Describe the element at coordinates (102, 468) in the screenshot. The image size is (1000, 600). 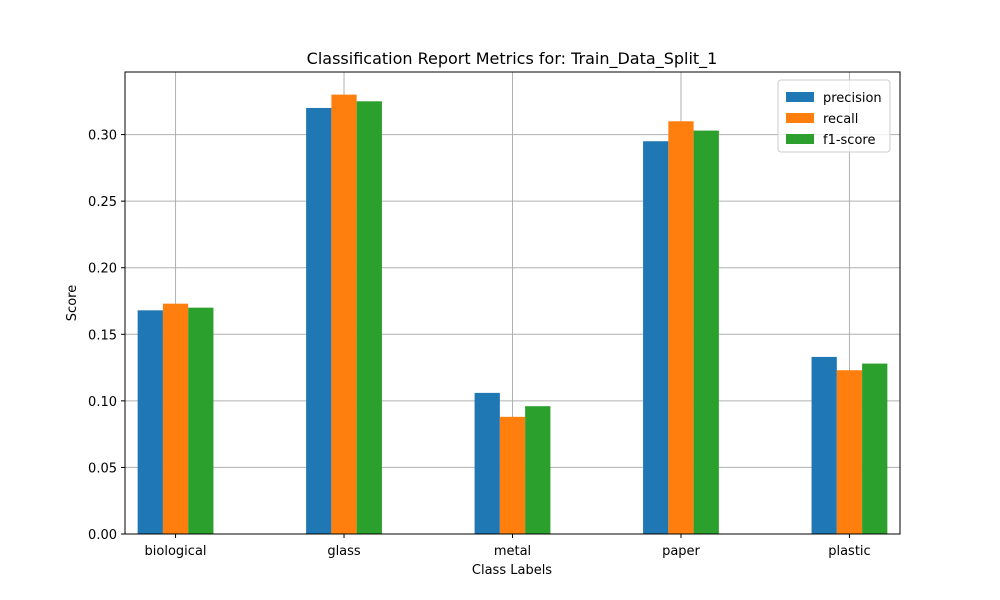
I see `y-tick-label: 0.05` at that location.